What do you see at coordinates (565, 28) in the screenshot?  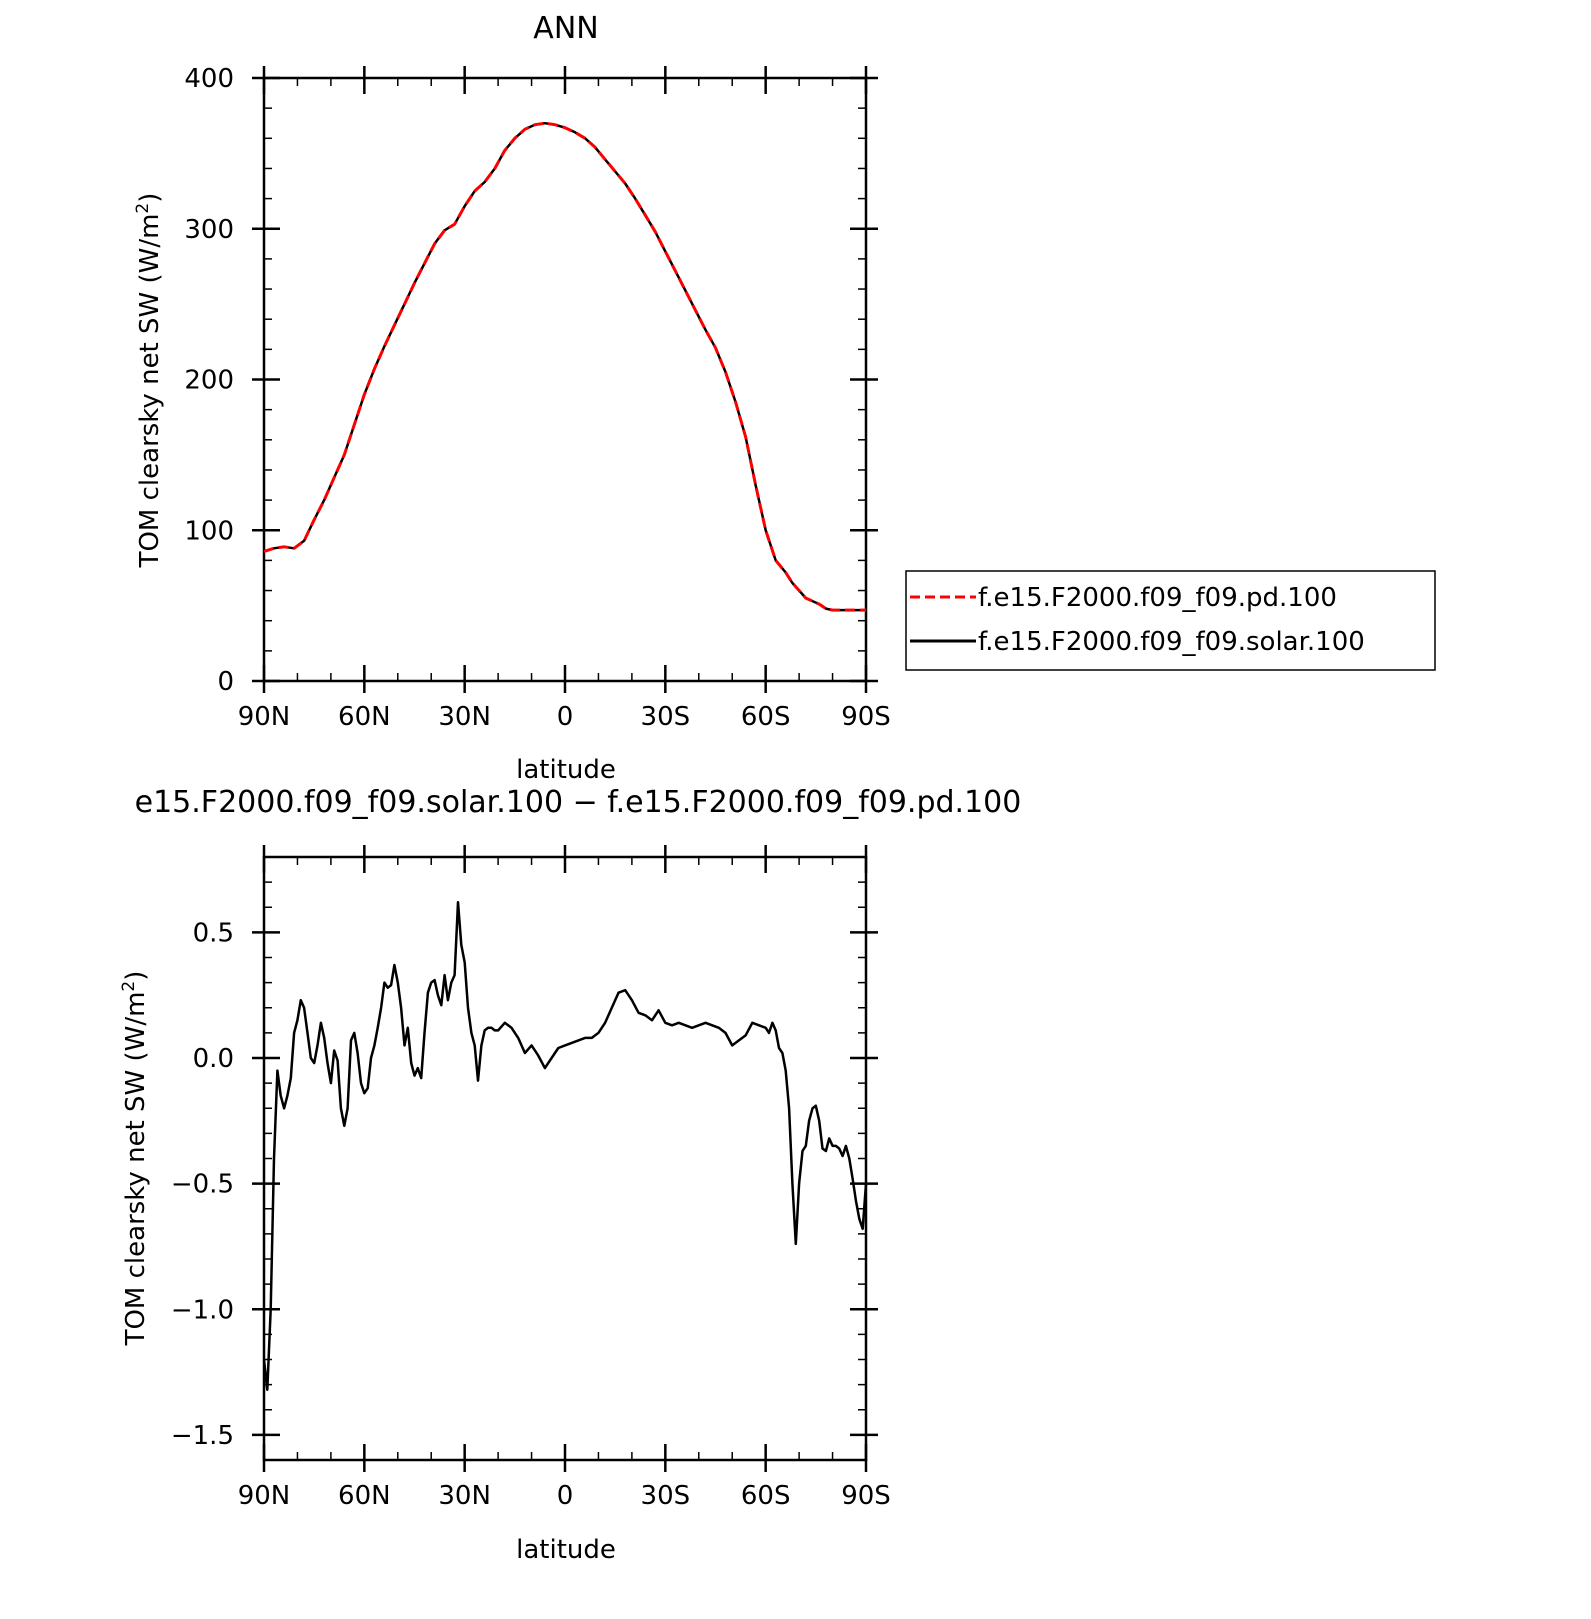 I see `top-chart-title: ANN` at bounding box center [565, 28].